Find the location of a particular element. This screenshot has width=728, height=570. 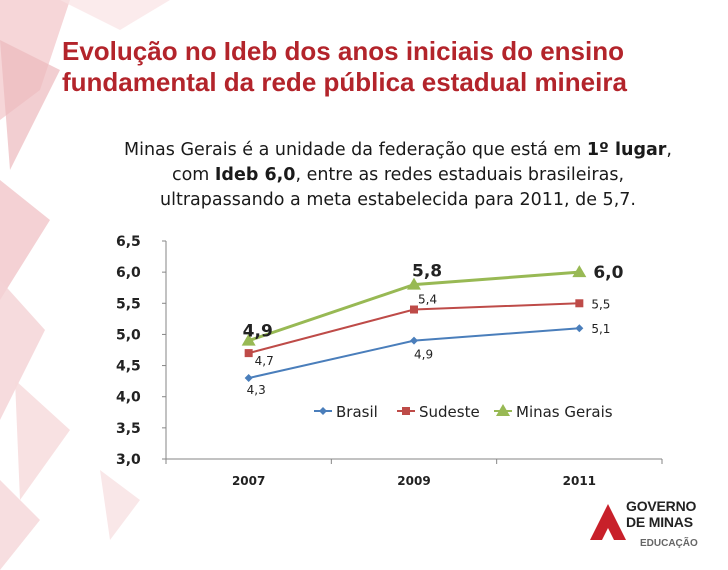

subtitle-bold: Ideb 6,0 is located at coordinates (255, 175).